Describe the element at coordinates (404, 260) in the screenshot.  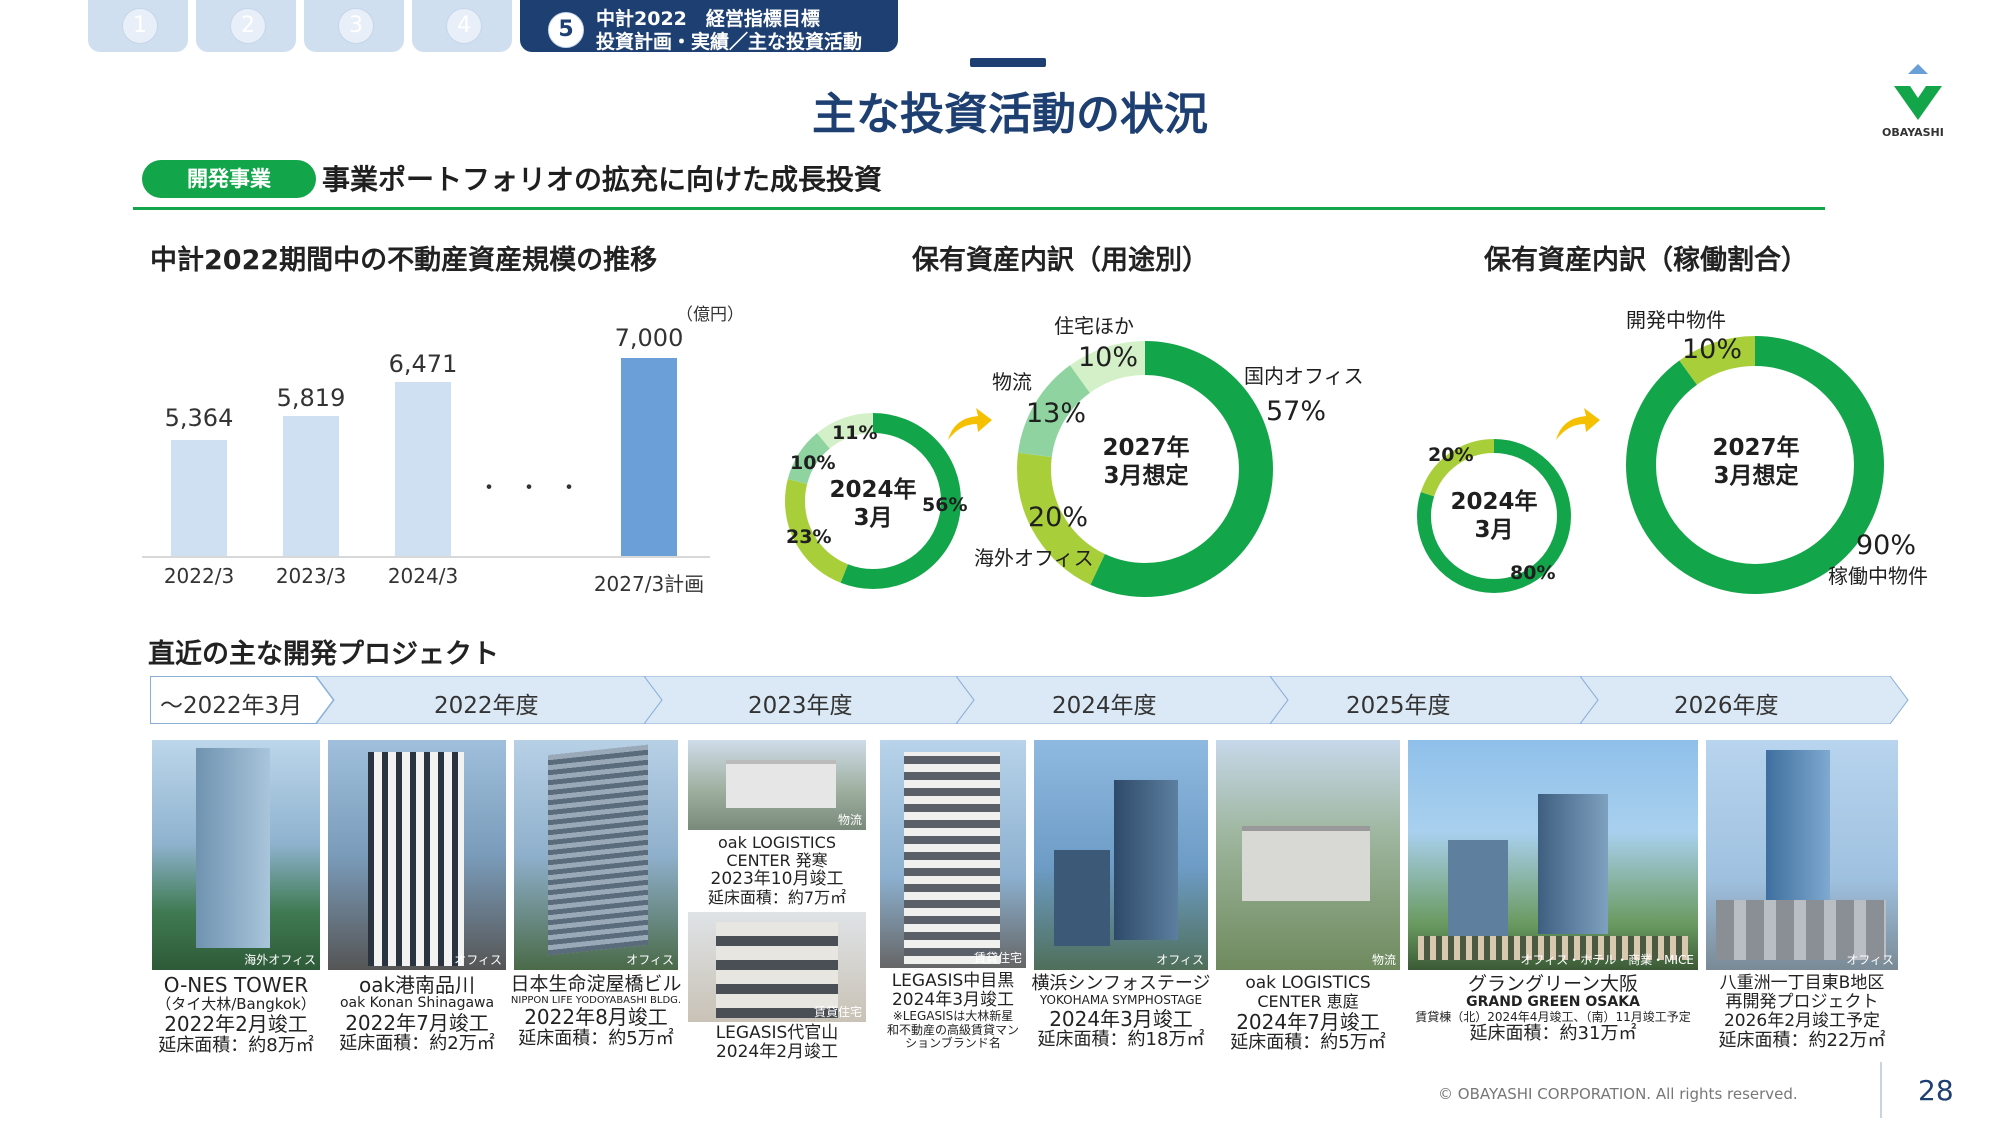
I see `chart1-title: 中計2022期間中の不動産資産規模の推移` at that location.